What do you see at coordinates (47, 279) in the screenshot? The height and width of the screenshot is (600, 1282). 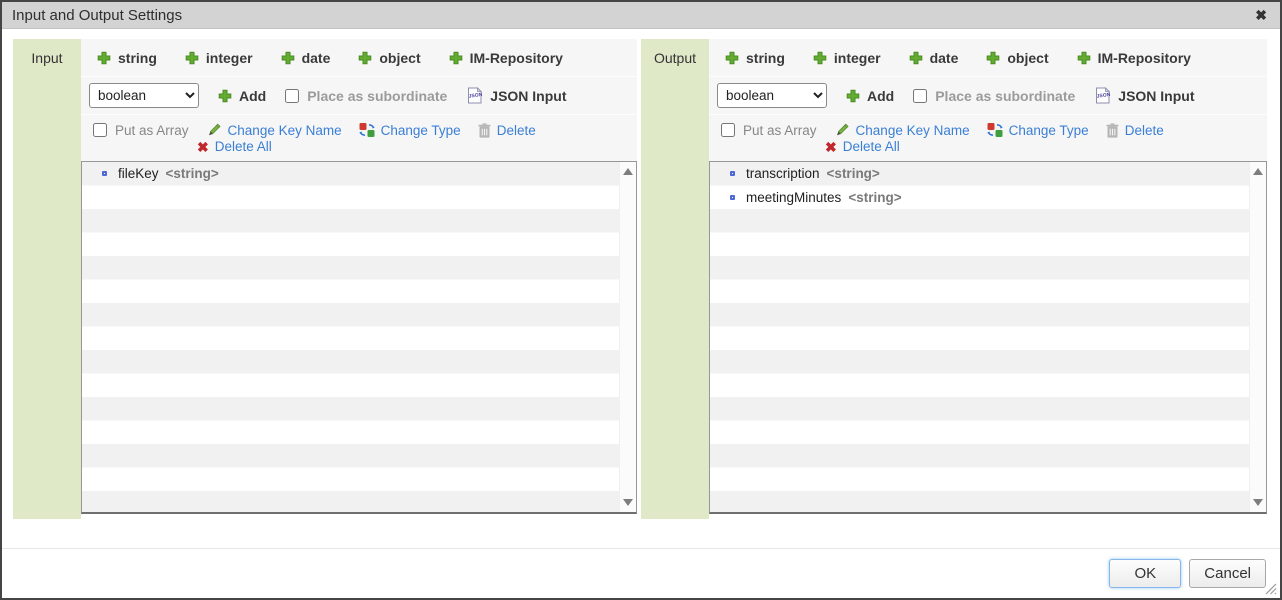 I see `input-panel-label: Input` at bounding box center [47, 279].